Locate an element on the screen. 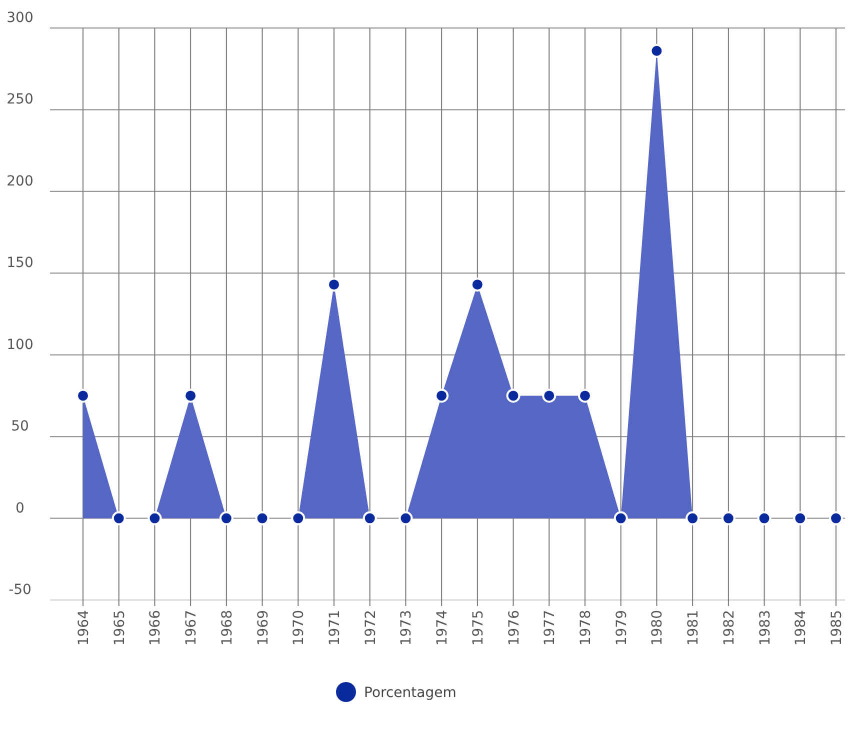  y-tick-label: 100 is located at coordinates (20, 344).